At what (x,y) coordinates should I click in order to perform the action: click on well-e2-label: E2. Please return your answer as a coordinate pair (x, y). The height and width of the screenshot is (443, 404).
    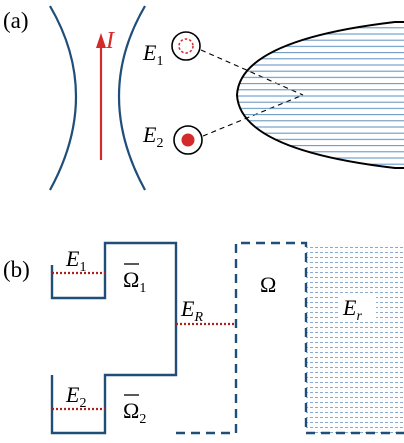
    Looking at the image, I should click on (75, 396).